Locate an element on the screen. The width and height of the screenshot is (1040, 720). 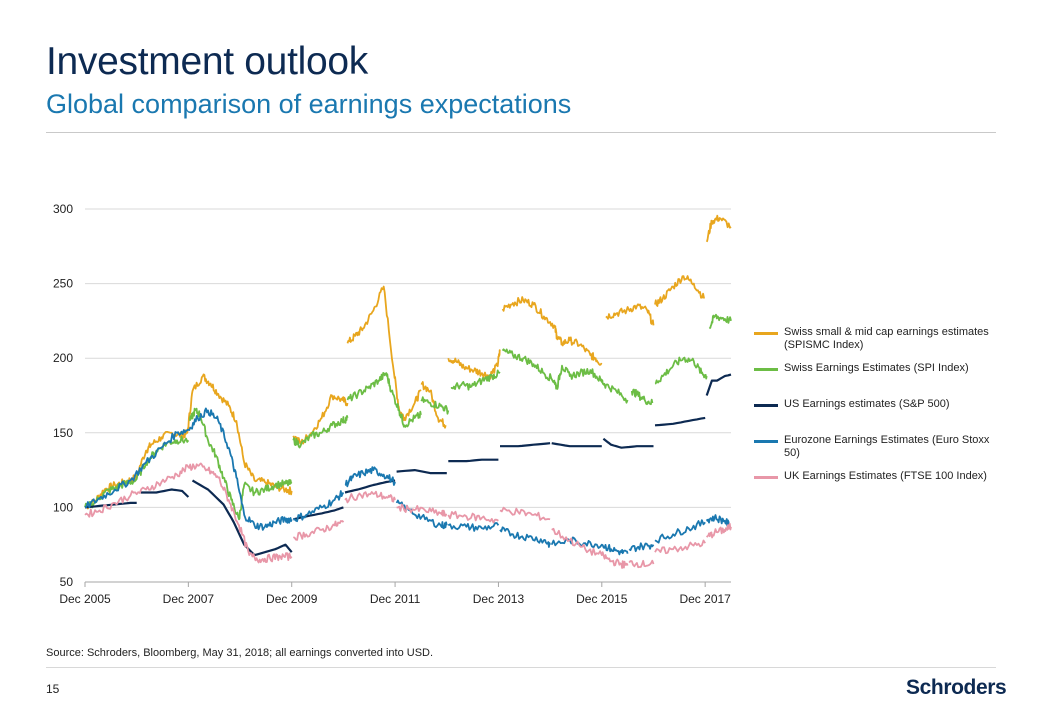
x-tick-label-1: Dec 2007 is located at coordinates (189, 599).